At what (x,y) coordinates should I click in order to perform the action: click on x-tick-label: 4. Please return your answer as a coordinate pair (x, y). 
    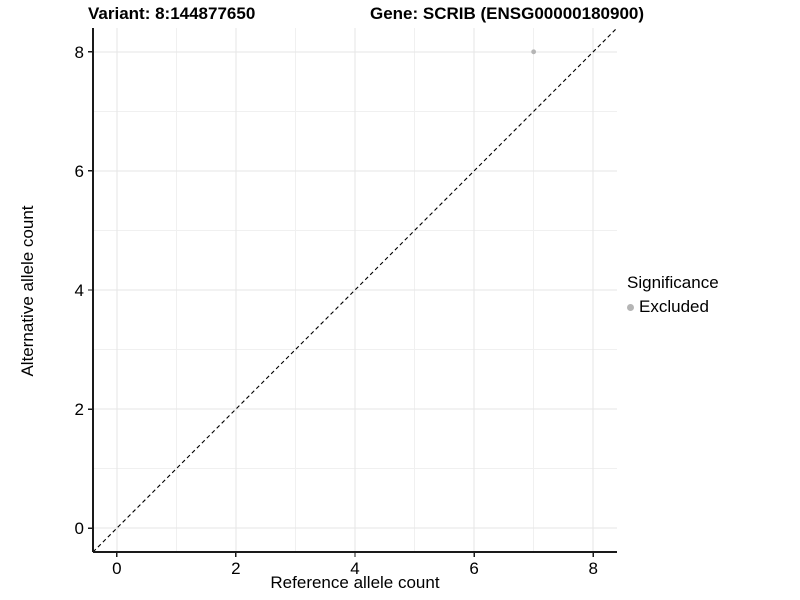
    Looking at the image, I should click on (354, 568).